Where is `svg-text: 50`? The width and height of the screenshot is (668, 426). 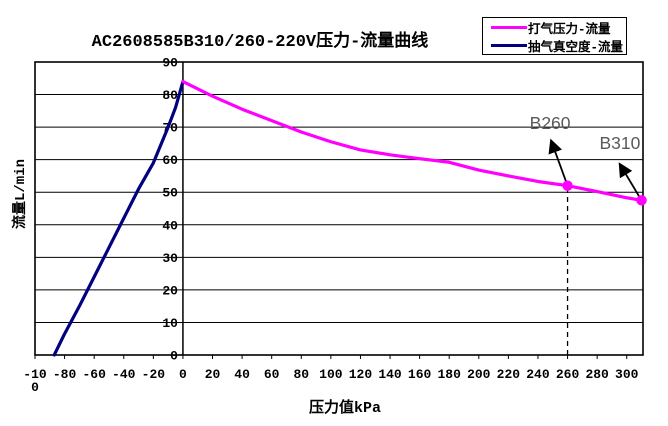 svg-text: 50 is located at coordinates (170, 193).